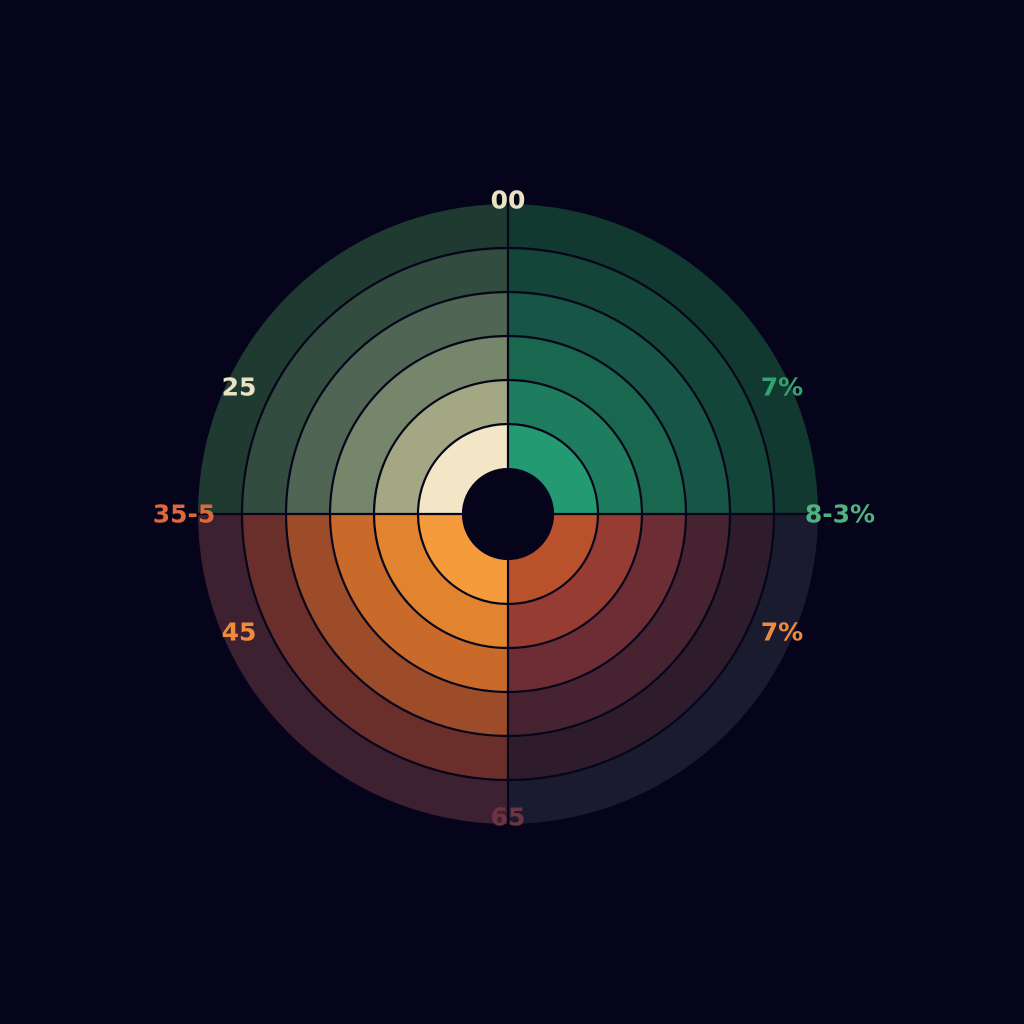 This screenshot has height=1024, width=1024. I want to click on label-left: 35-5, so click(184, 514).